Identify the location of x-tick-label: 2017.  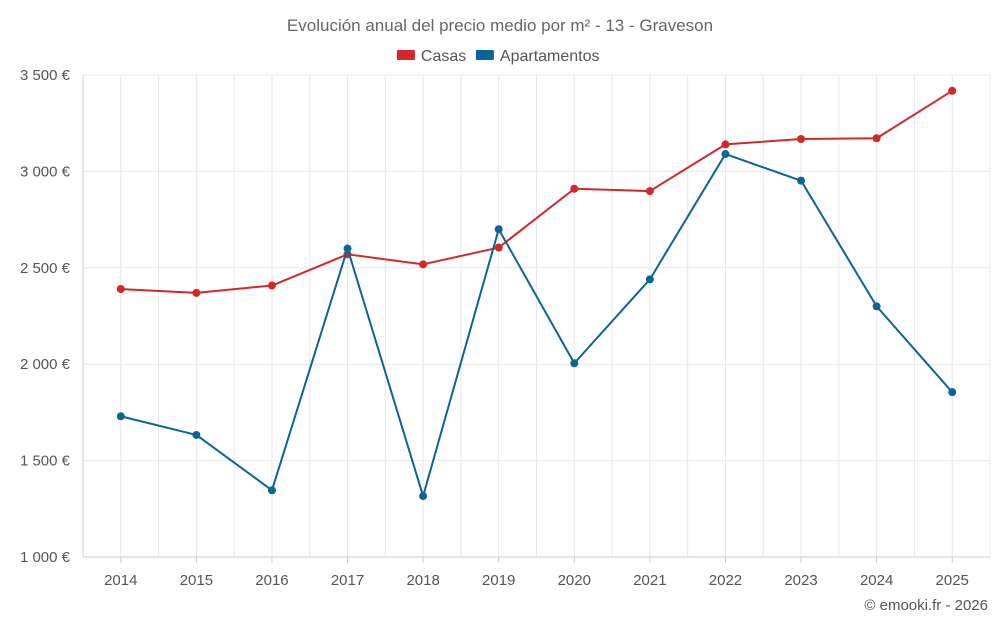
(347, 580).